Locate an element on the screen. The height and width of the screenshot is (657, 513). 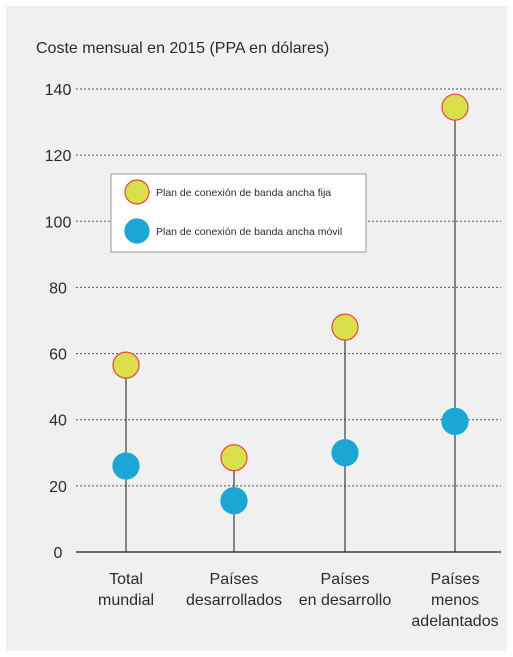
y-tick-label: 60 is located at coordinates (58, 355).